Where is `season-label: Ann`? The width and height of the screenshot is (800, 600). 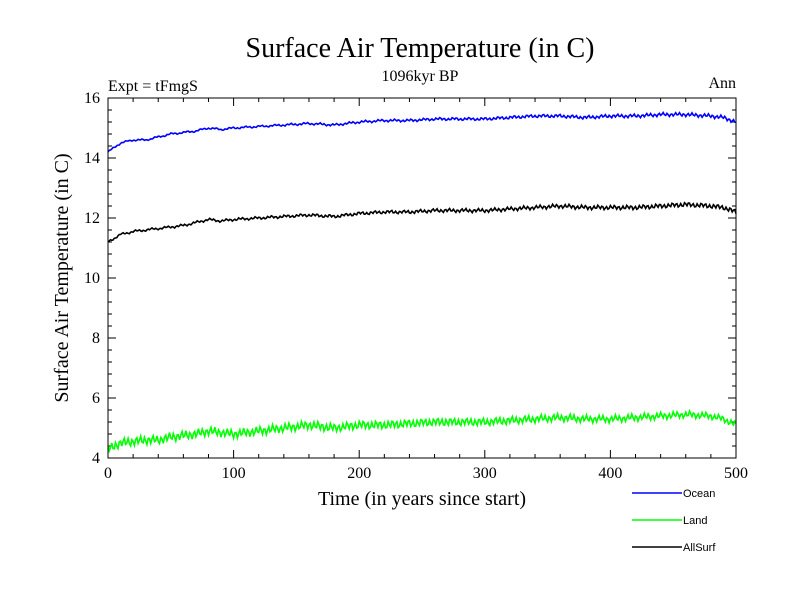 season-label: Ann is located at coordinates (722, 83).